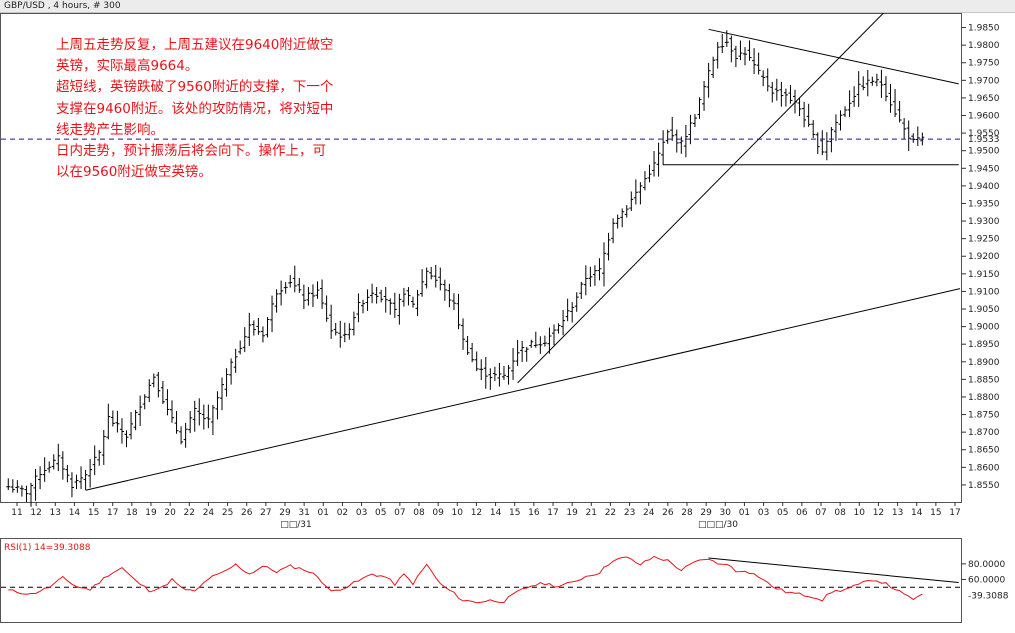 Image resolution: width=1015 pixels, height=633 pixels. Describe the element at coordinates (195, 108) in the screenshot. I see `note-line: 支撑在9460附近。该处的攻防情况，将对短中` at that location.